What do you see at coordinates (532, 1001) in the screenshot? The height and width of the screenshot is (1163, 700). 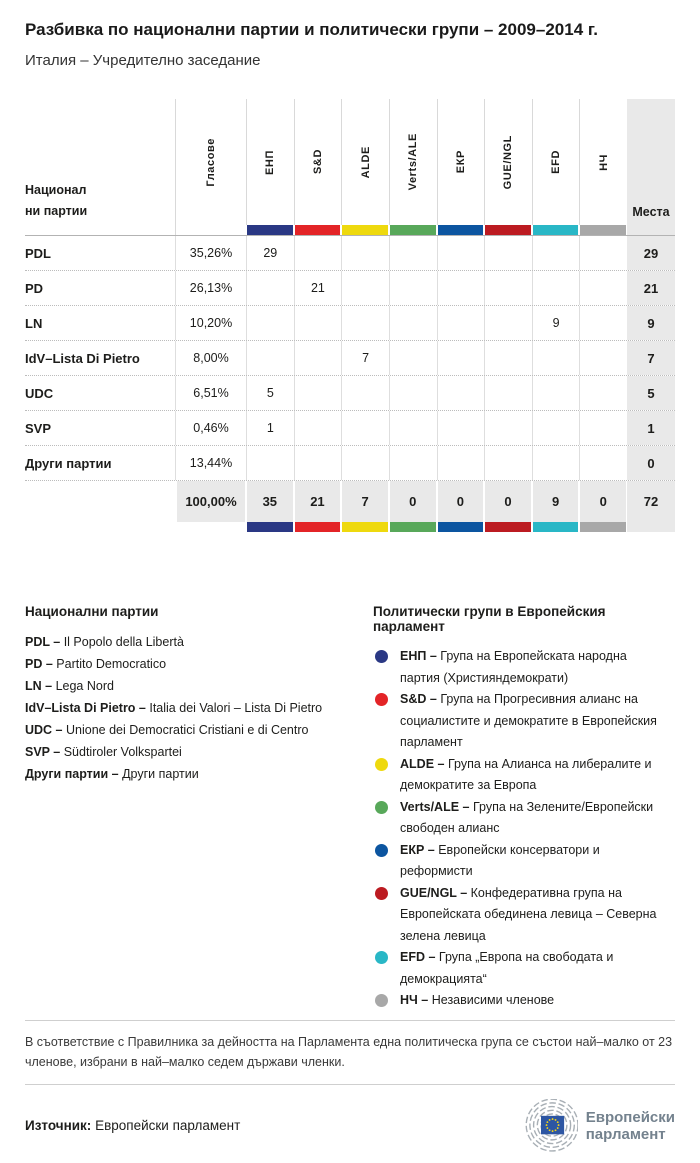 I see `group-description: НЧ – Независими членове` at bounding box center [532, 1001].